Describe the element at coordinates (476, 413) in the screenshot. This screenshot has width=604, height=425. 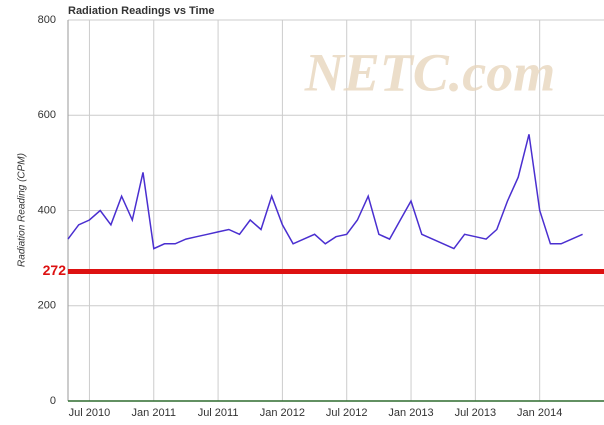
I see `x-tick-label: Jul 2013` at that location.